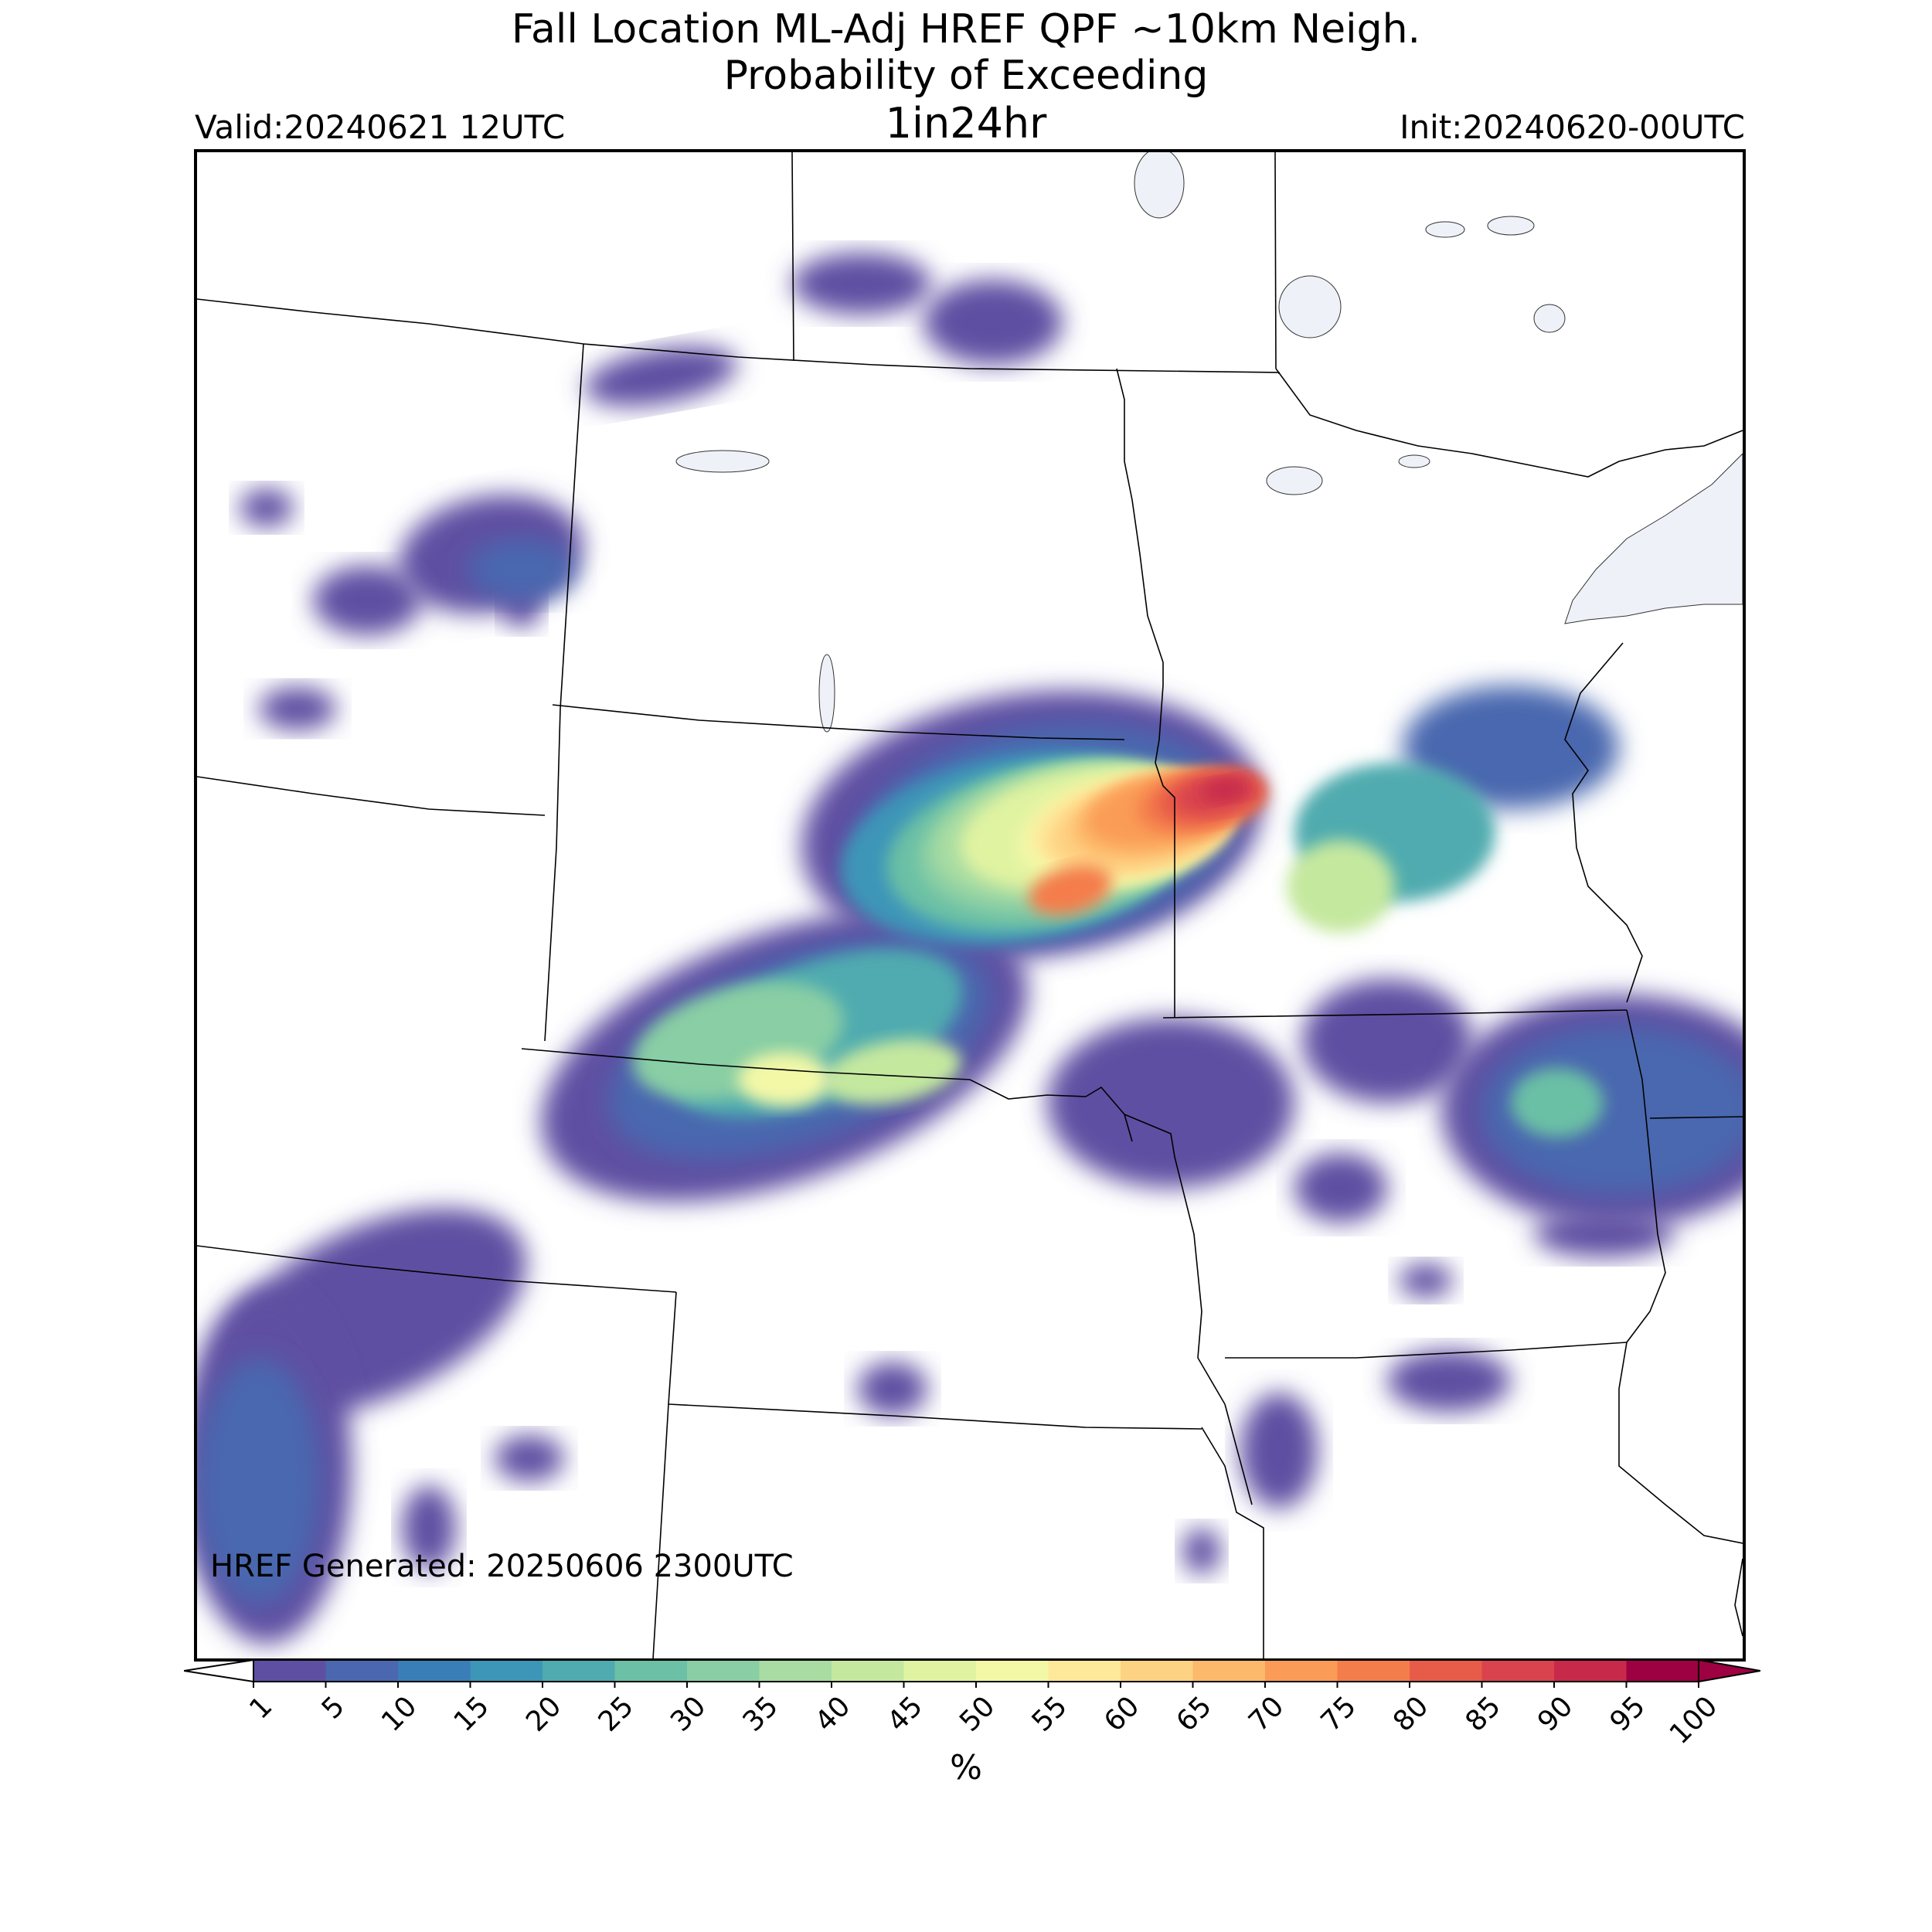 The image size is (1932, 1932). What do you see at coordinates (1233, 1542) in the screenshot?
I see `border-ks-ok` at bounding box center [1233, 1542].